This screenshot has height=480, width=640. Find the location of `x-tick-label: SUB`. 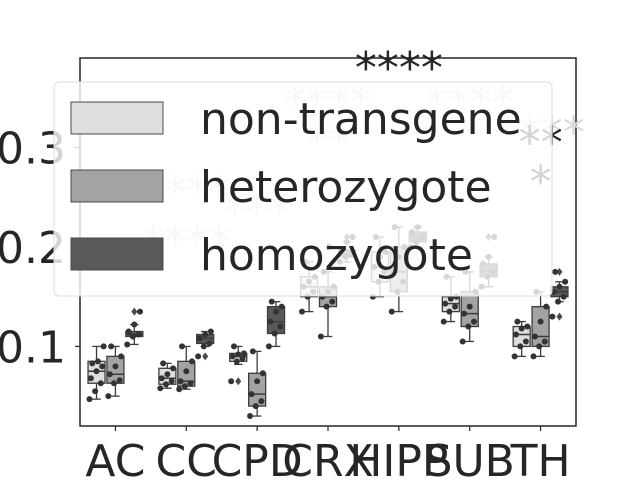

x-tick-label: SUB is located at coordinates (470, 458).